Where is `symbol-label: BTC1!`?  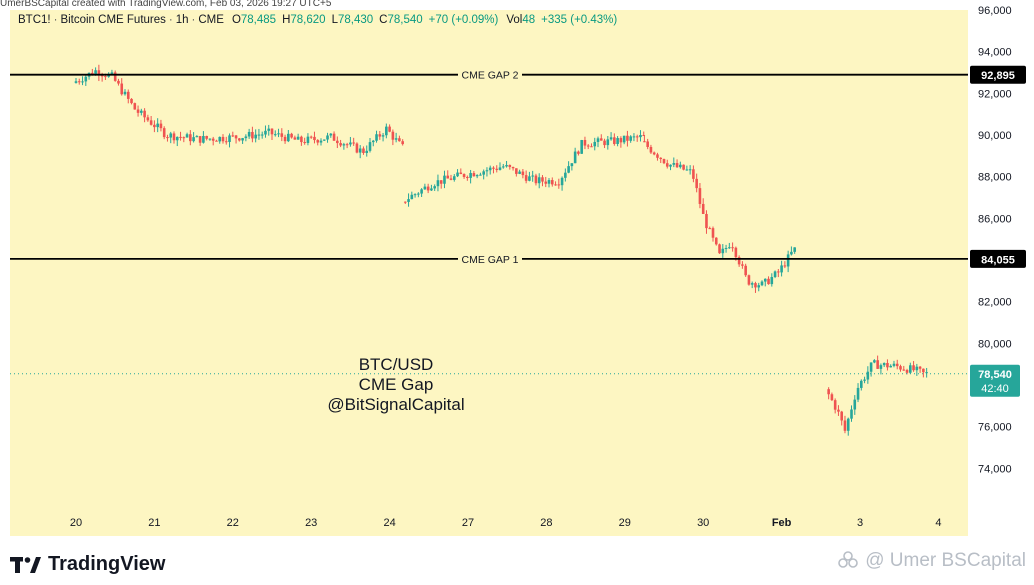
symbol-label: BTC1! is located at coordinates (34, 20).